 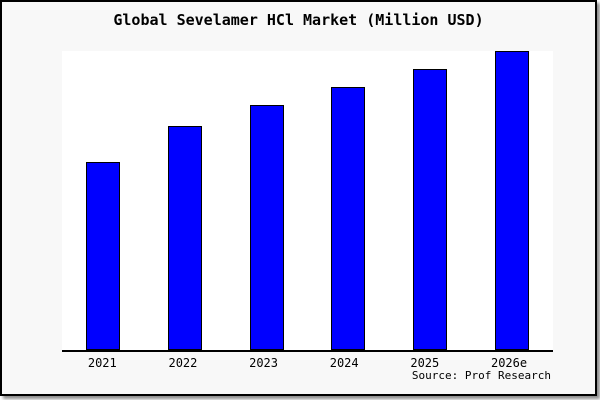 I want to click on x-tick-label-2022: 2022, so click(x=183, y=363).